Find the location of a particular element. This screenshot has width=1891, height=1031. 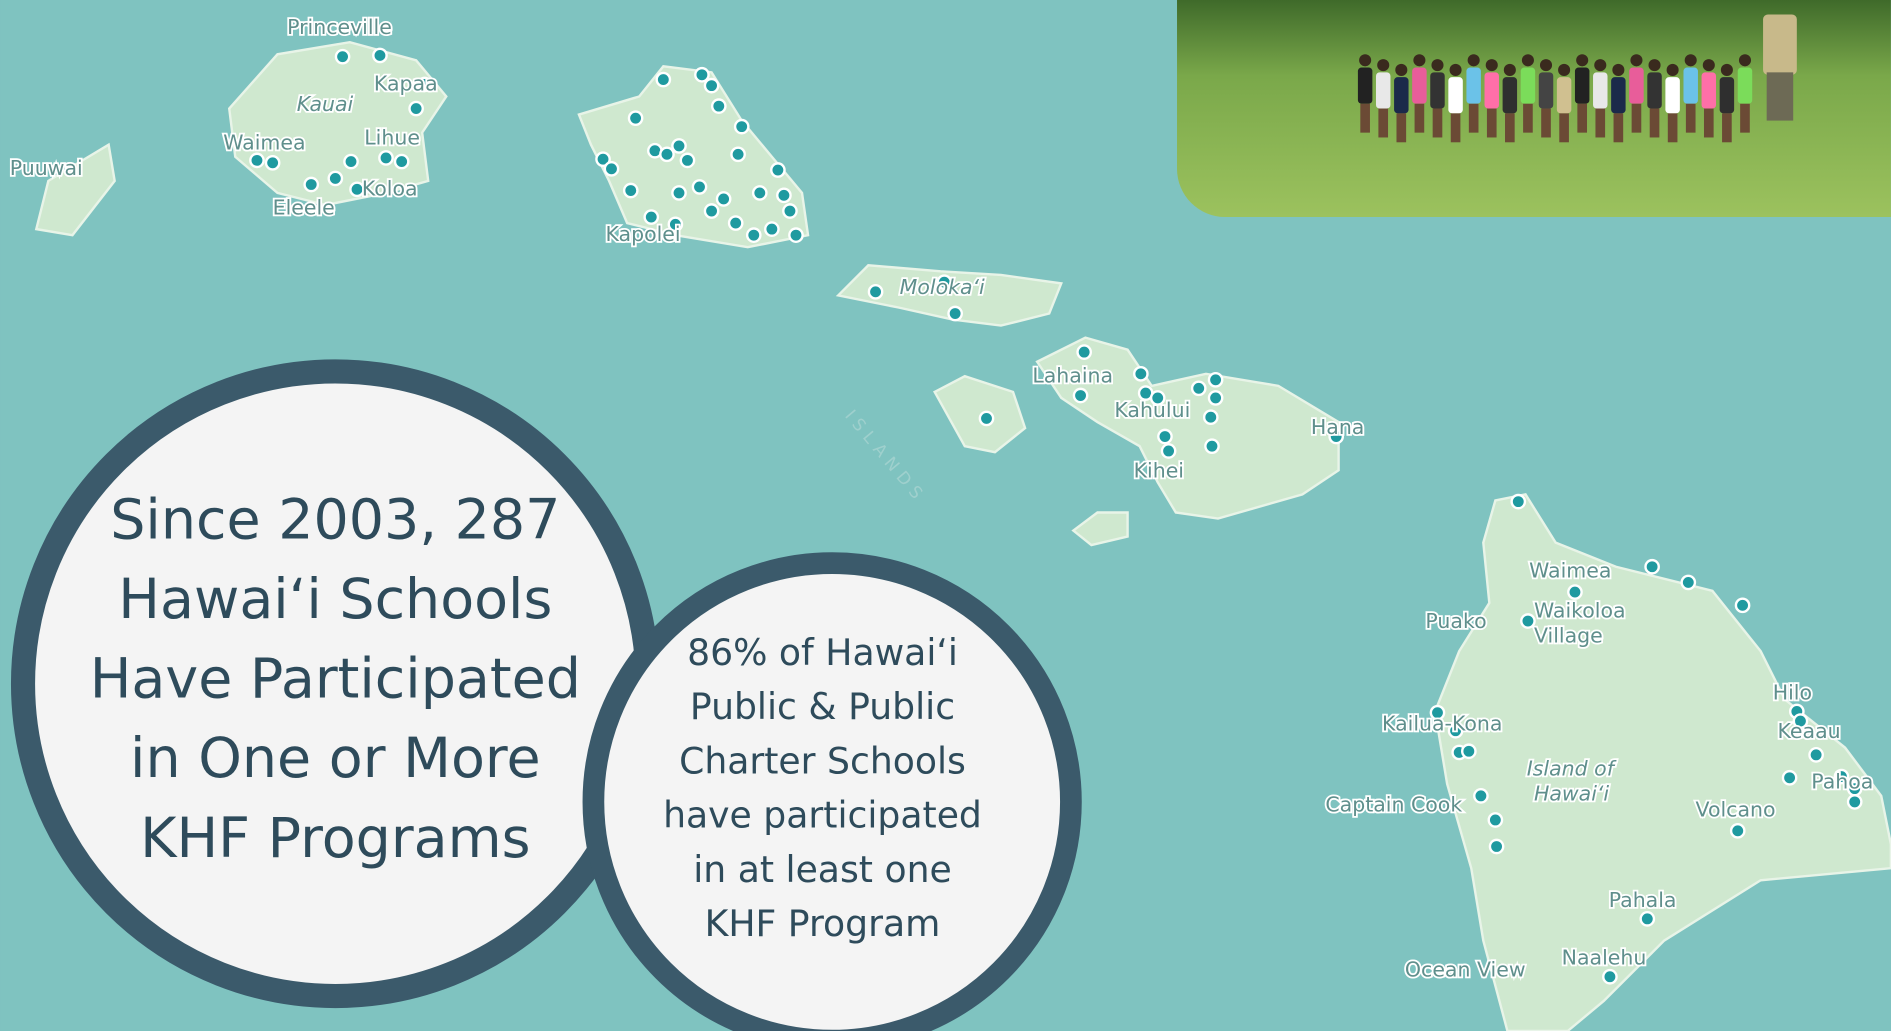

place-label: Eleele is located at coordinates (304, 208).